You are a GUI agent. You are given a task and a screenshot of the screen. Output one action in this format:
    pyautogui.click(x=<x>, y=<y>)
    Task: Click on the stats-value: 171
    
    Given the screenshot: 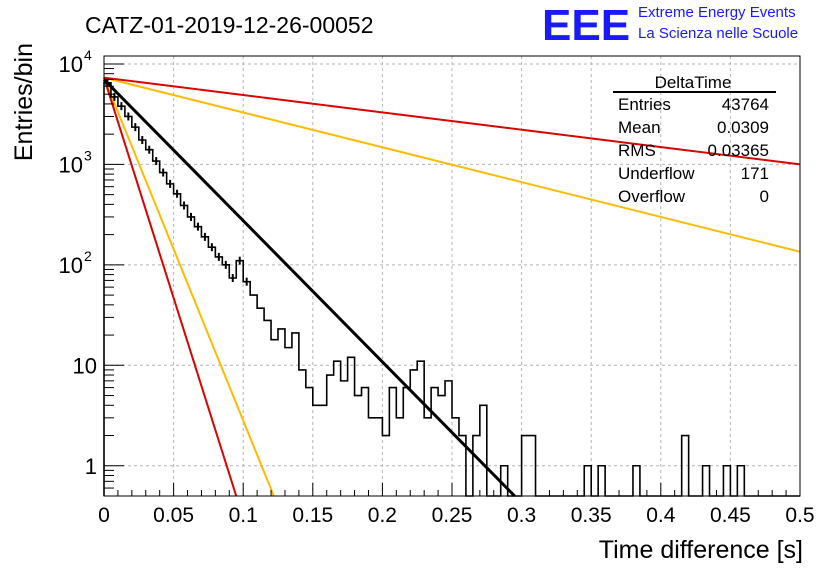 What is the action you would take?
    pyautogui.click(x=755, y=173)
    